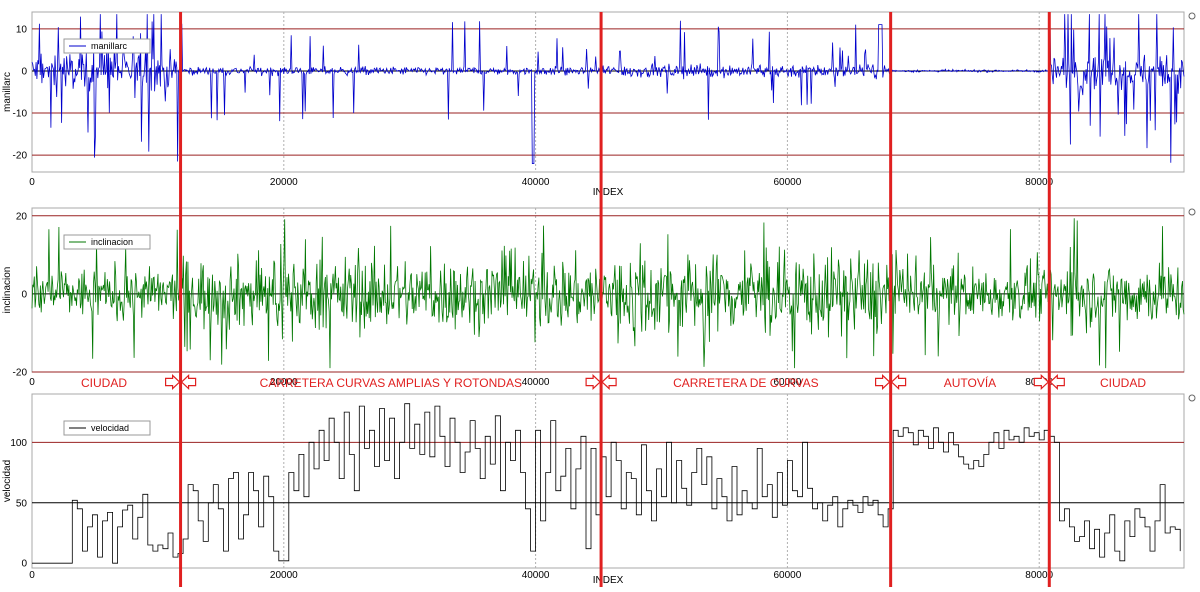 This screenshot has width=1200, height=592. Describe the element at coordinates (22, 503) in the screenshot. I see `y-tick-label: 50` at that location.